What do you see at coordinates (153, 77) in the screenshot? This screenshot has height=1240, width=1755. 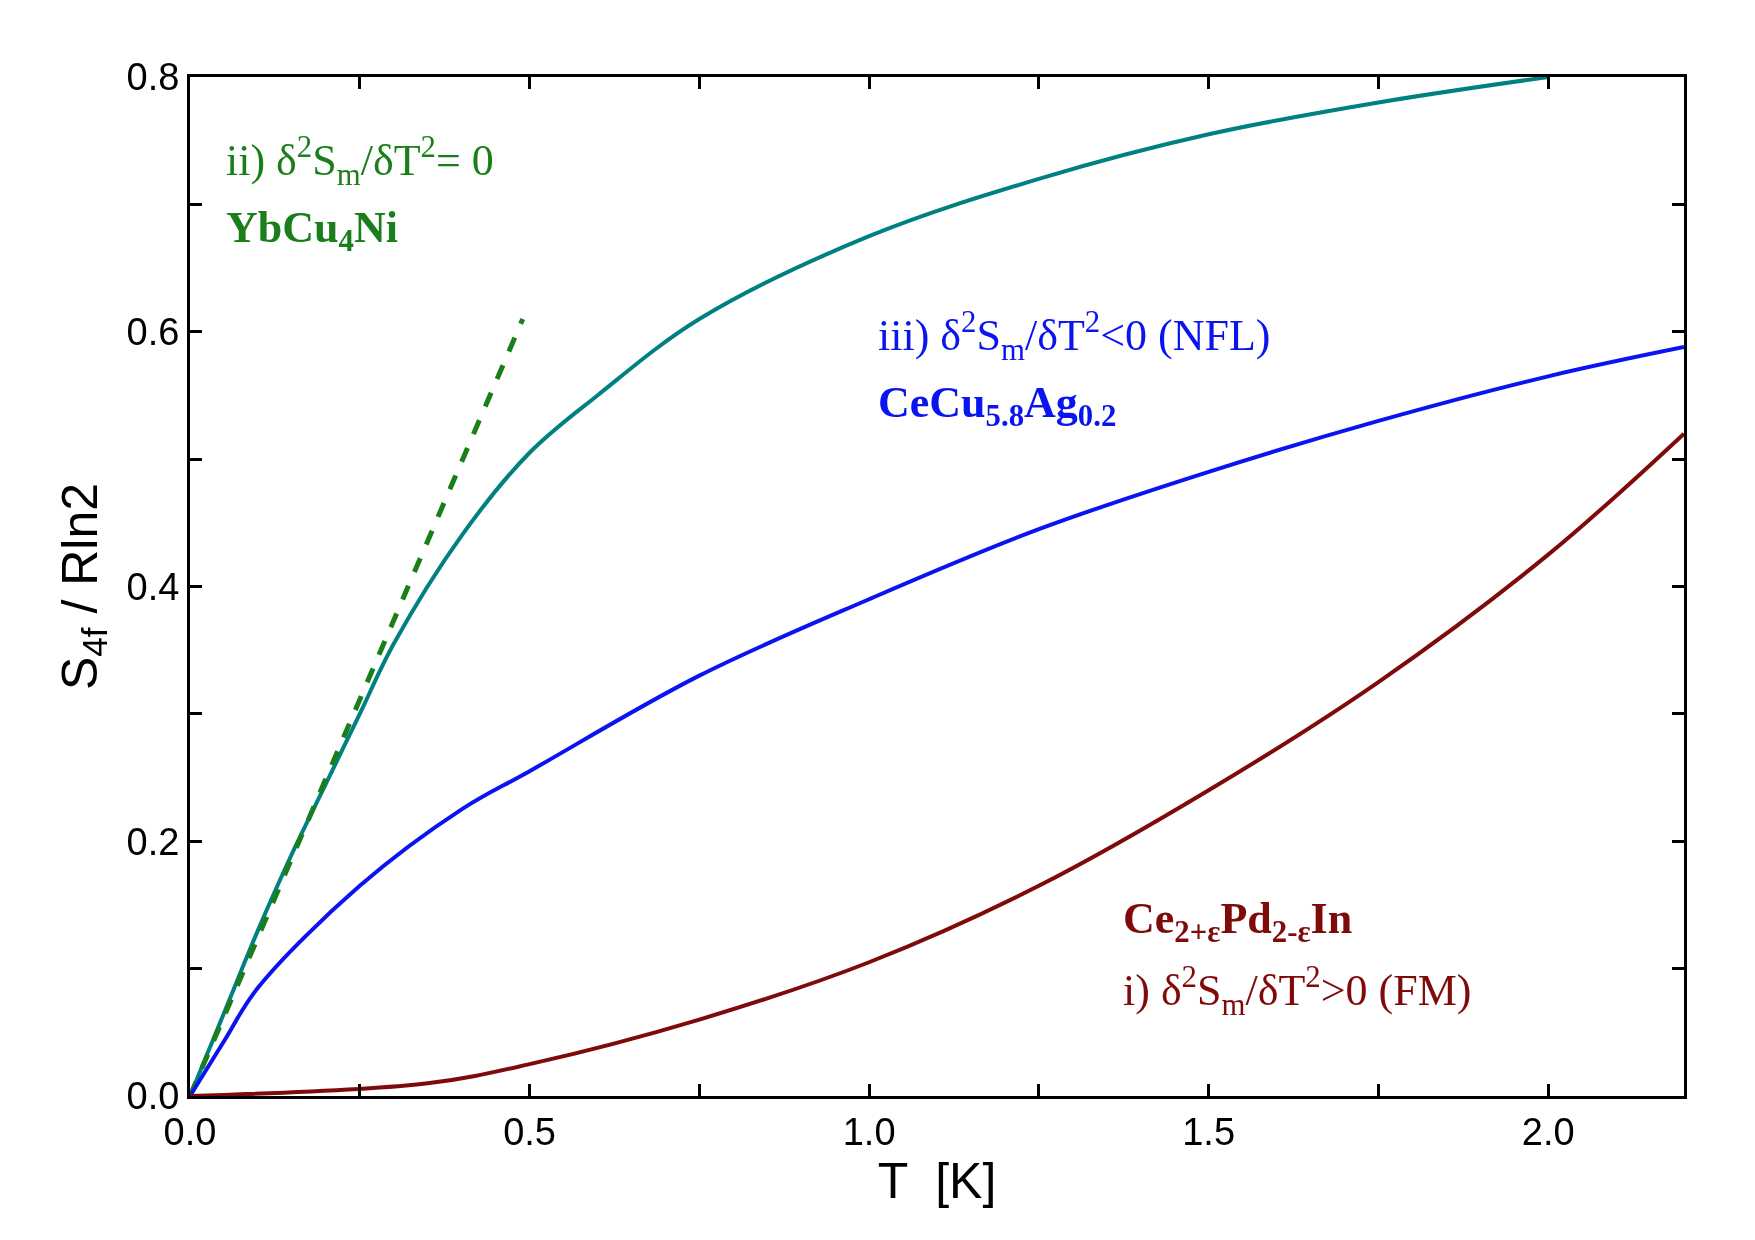 I see `y-tick-label: 0.8` at bounding box center [153, 77].